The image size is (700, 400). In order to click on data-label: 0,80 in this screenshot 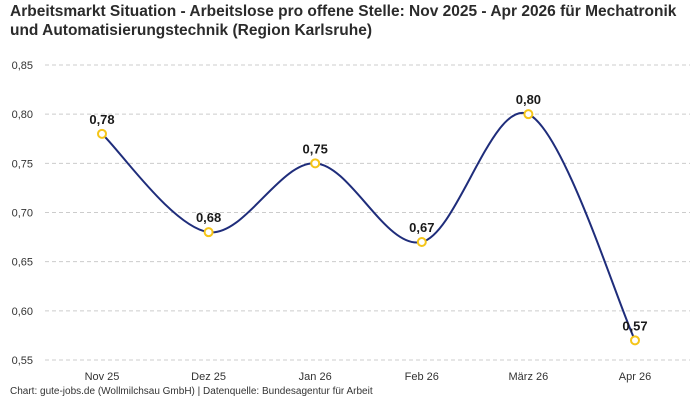, I will do `click(528, 99)`.